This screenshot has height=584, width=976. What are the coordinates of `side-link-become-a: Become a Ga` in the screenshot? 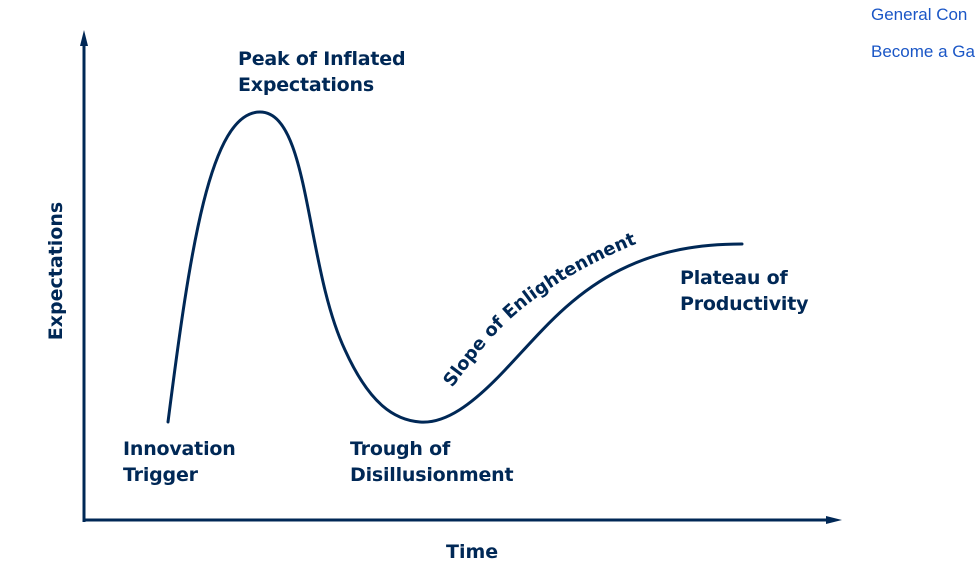 It's located at (923, 51).